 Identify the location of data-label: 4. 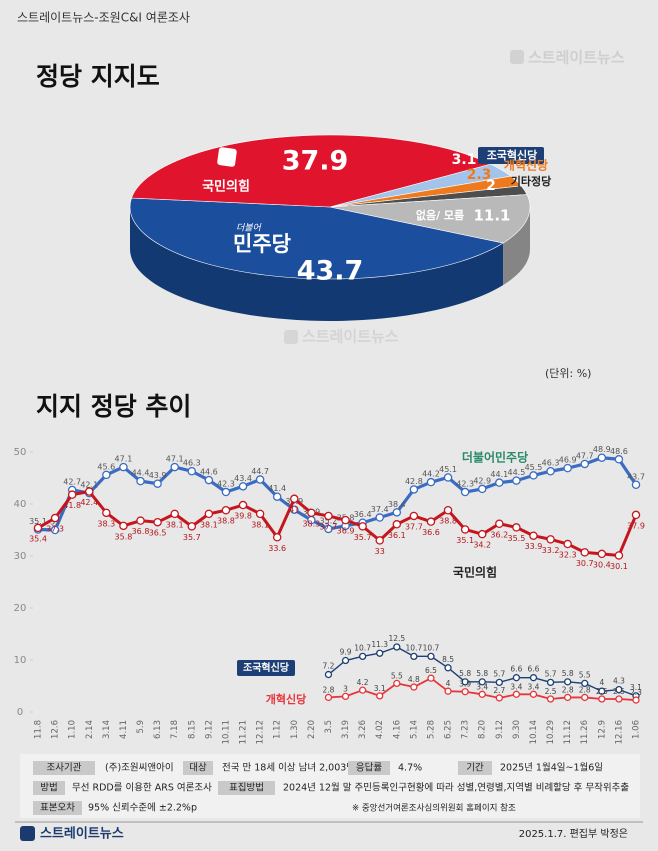
(448, 683).